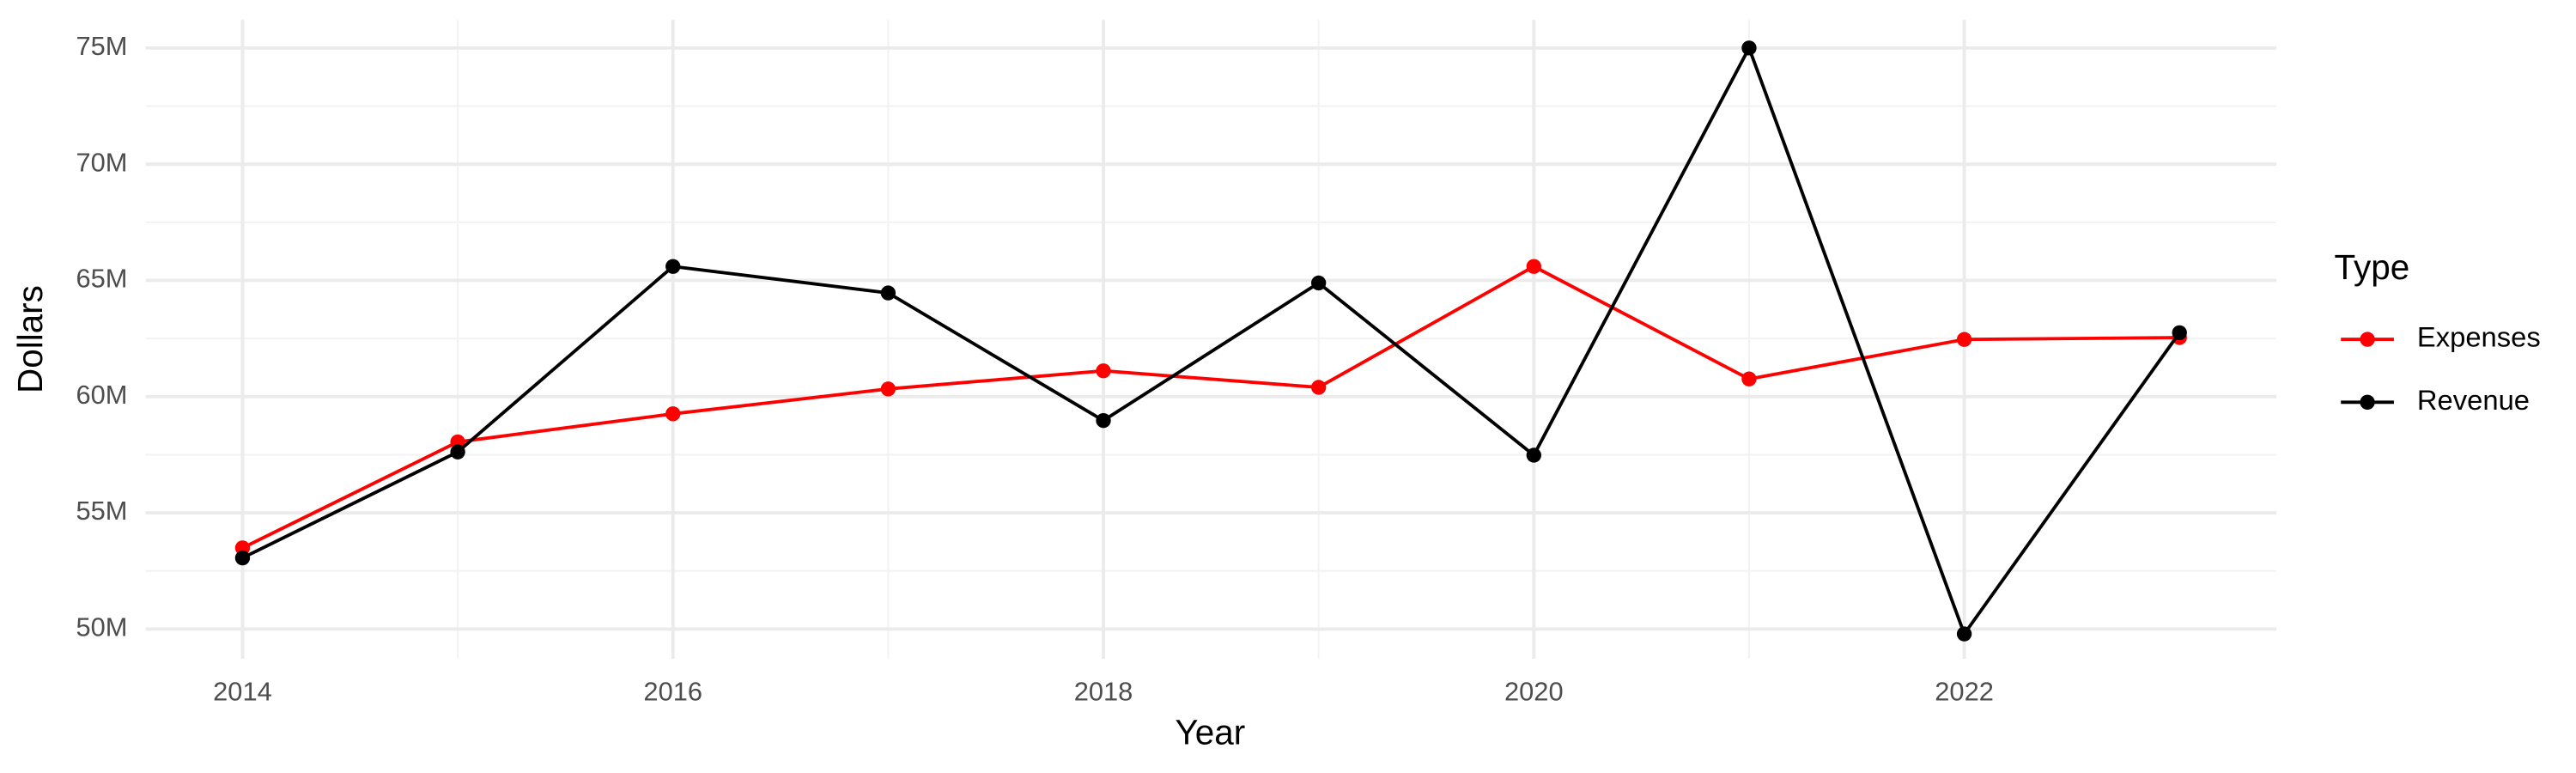  I want to click on x-axis-title: Year, so click(1210, 732).